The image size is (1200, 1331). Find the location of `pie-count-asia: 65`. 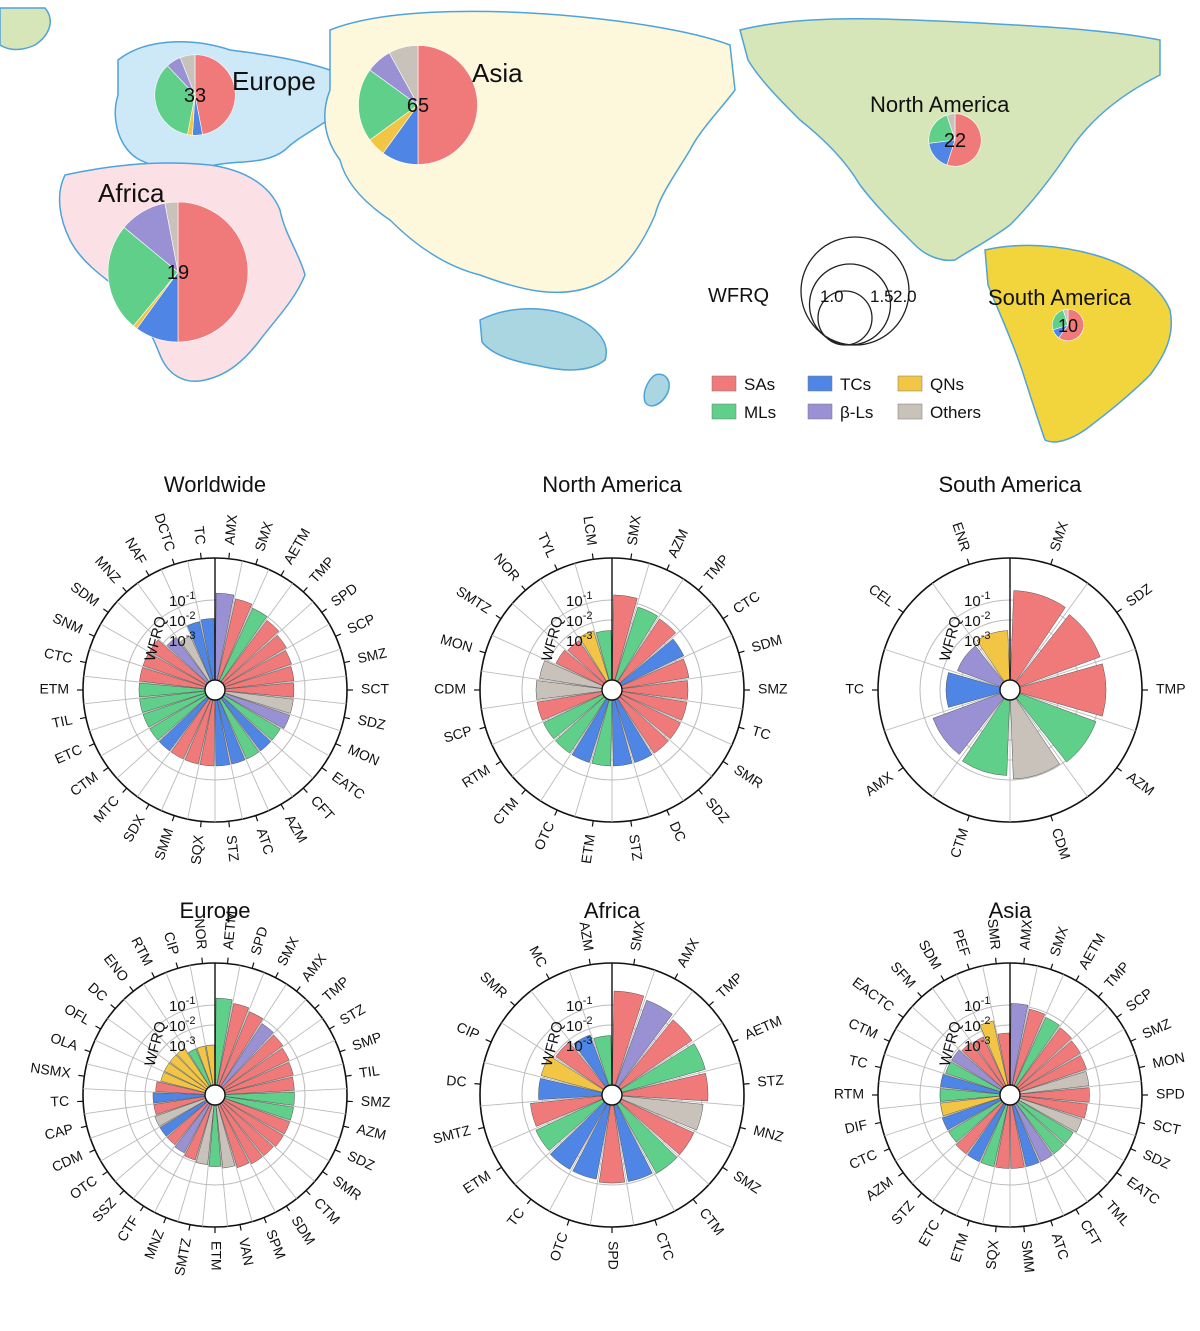

pie-count-asia: 65 is located at coordinates (418, 106).